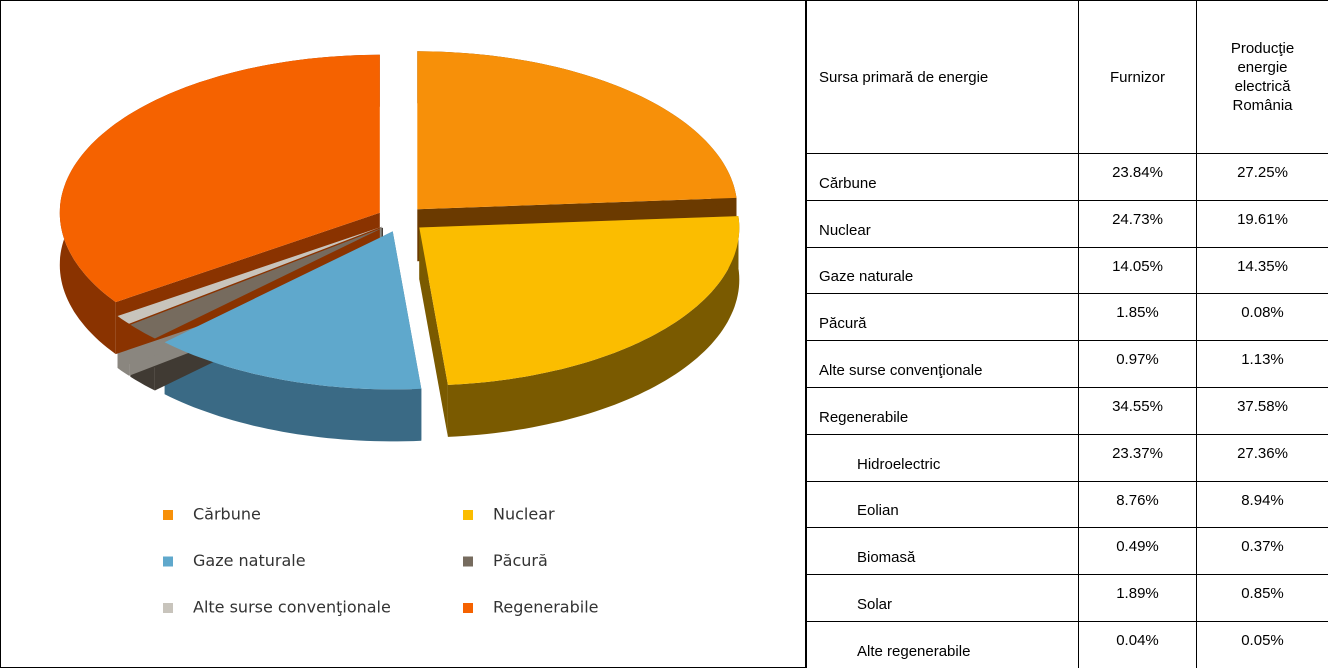  Describe the element at coordinates (1137, 410) in the screenshot. I see `value-cell: 34.55%` at that location.